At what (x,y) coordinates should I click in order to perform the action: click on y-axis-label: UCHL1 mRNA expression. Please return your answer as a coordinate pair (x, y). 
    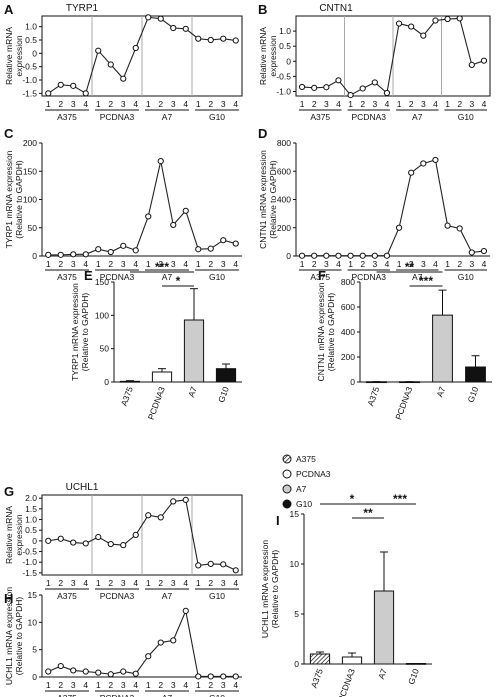
    Looking at the image, I should click on (265, 589).